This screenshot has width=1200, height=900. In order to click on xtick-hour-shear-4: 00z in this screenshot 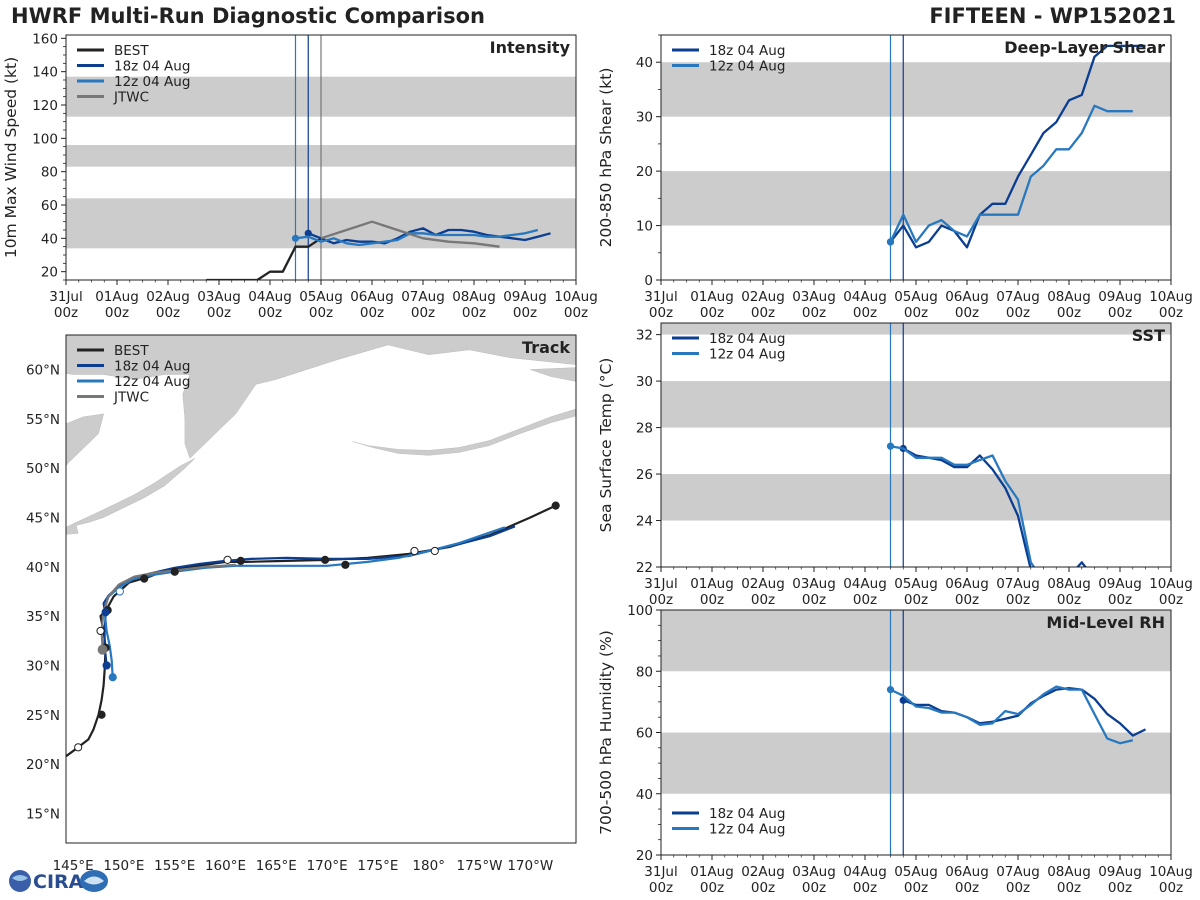, I will do `click(865, 313)`.